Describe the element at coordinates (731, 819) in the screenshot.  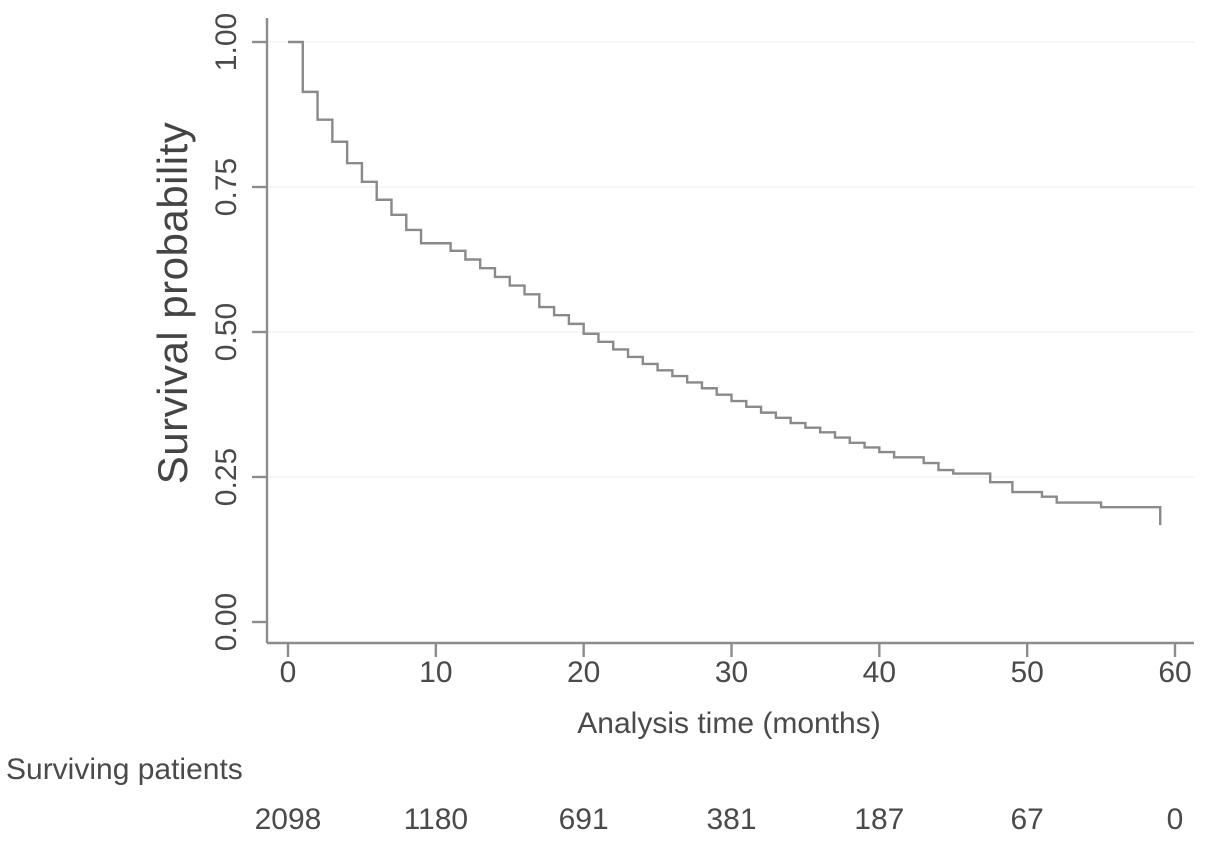
I see `risk-count: 381` at that location.